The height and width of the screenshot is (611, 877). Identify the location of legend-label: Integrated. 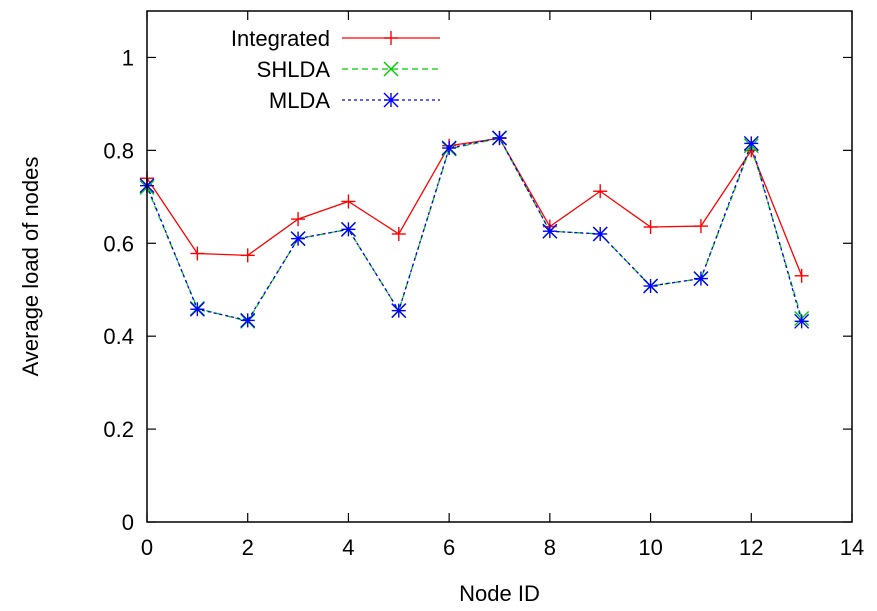
(280, 38).